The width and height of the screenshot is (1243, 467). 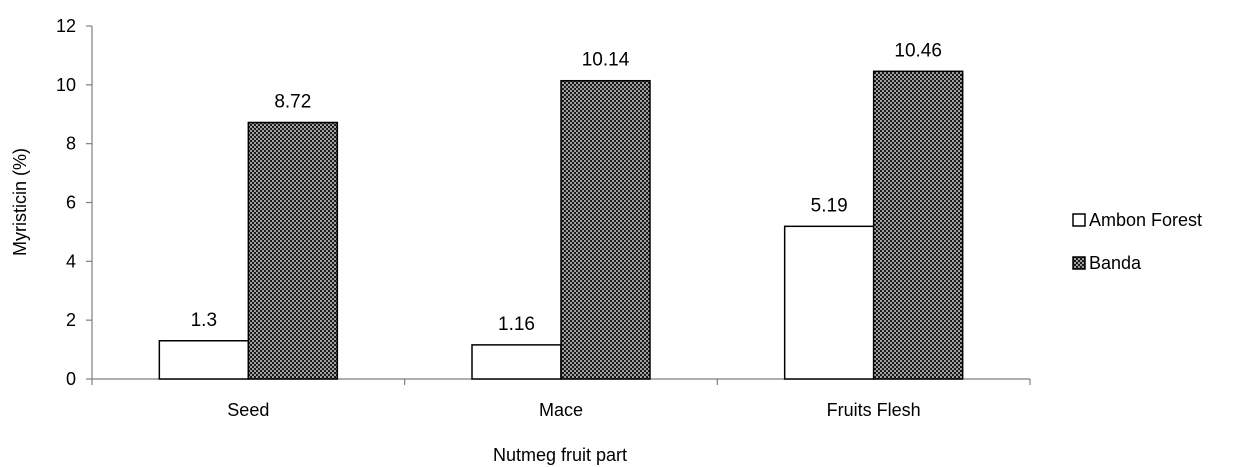 What do you see at coordinates (71, 144) in the screenshot?
I see `y-tick-label: 8` at bounding box center [71, 144].